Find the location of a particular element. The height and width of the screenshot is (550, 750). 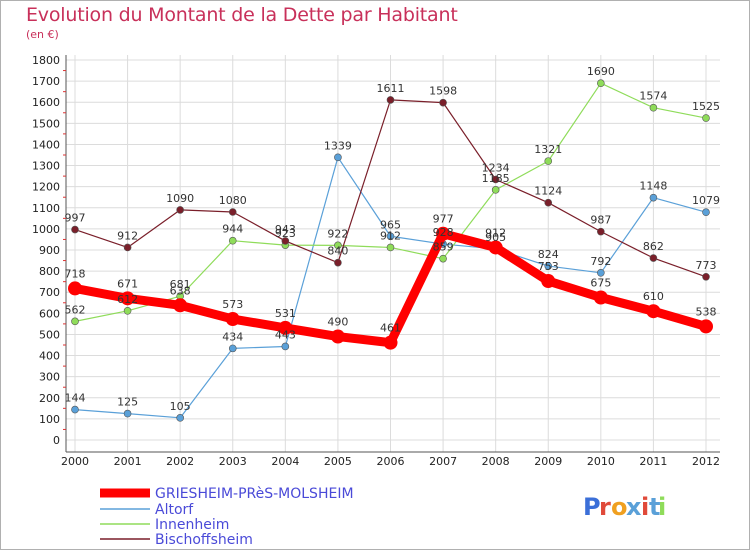

data-label-3: 943 is located at coordinates (285, 229).